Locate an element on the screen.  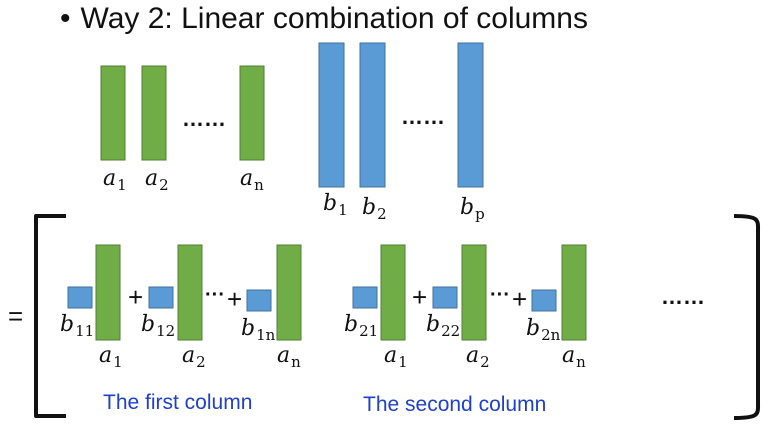
mid-dots-2: ··· is located at coordinates (500, 295).